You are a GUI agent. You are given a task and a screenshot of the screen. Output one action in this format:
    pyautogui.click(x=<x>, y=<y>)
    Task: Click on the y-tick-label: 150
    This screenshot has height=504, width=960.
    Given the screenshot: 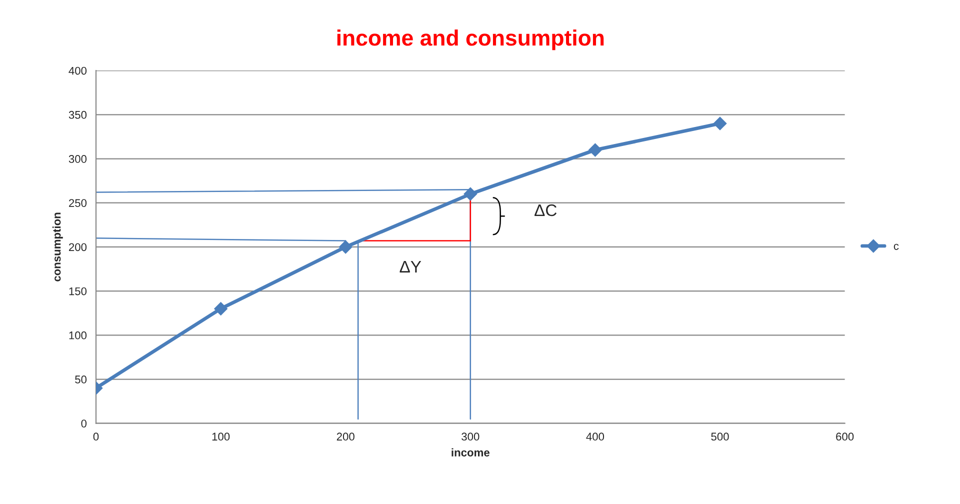 What is the action you would take?
    pyautogui.click(x=78, y=291)
    